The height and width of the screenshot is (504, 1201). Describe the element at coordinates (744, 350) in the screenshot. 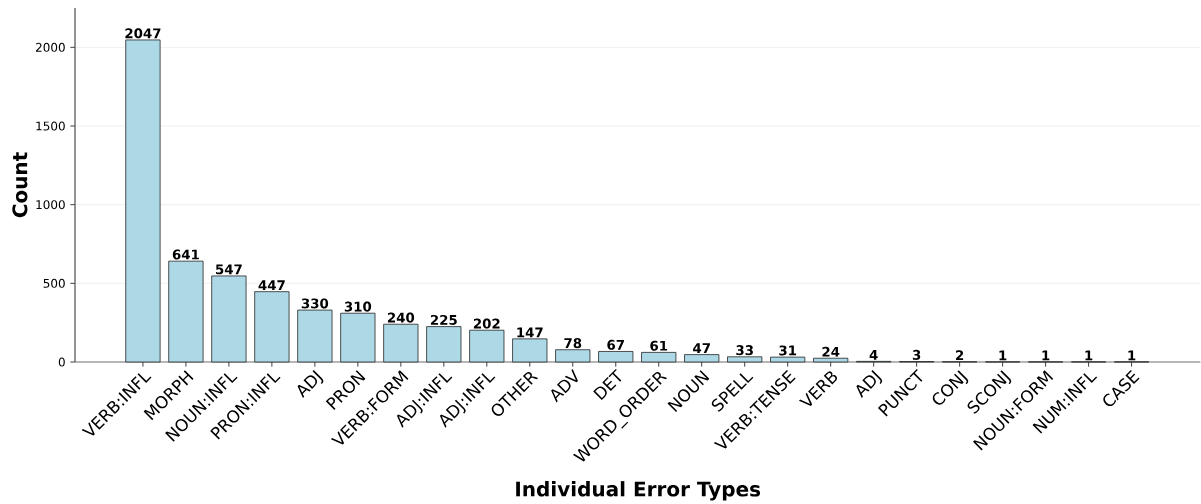

I see `data-label: 33` at that location.